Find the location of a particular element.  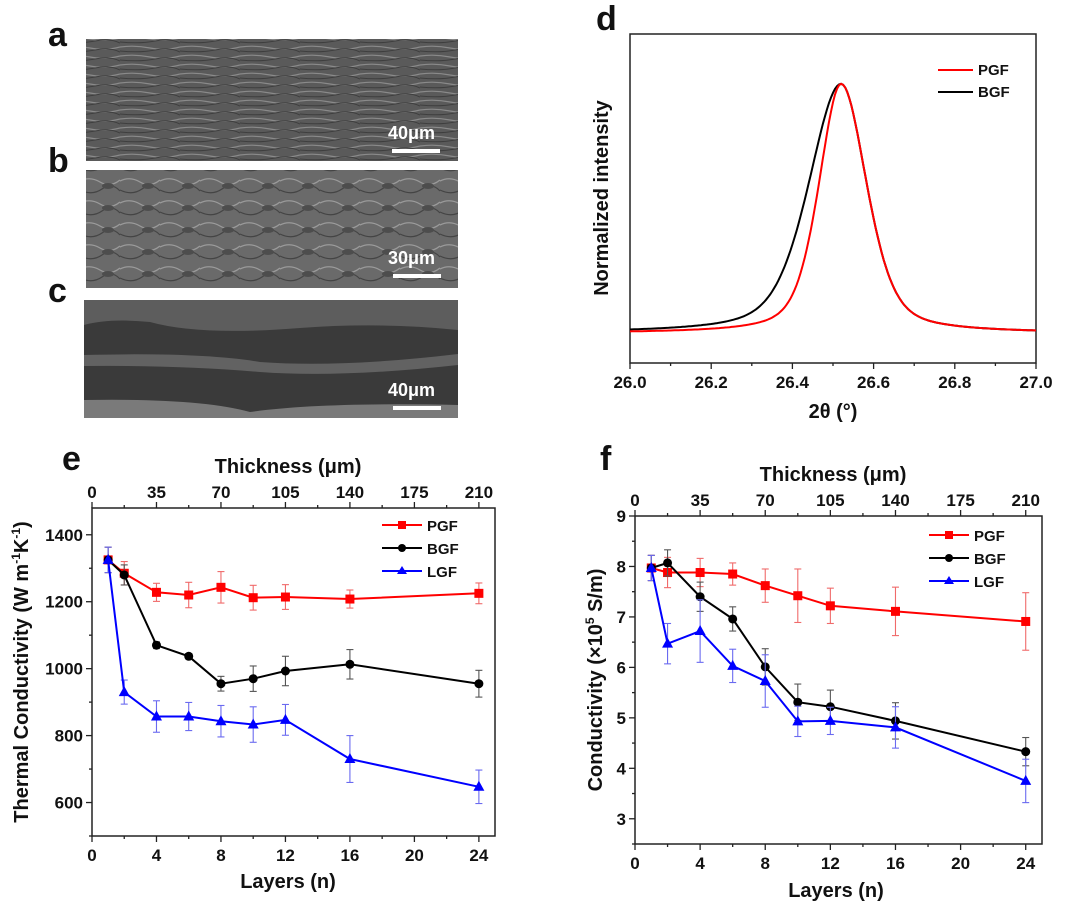

legend-e: PGF BGF LGF is located at coordinates (420, 549).